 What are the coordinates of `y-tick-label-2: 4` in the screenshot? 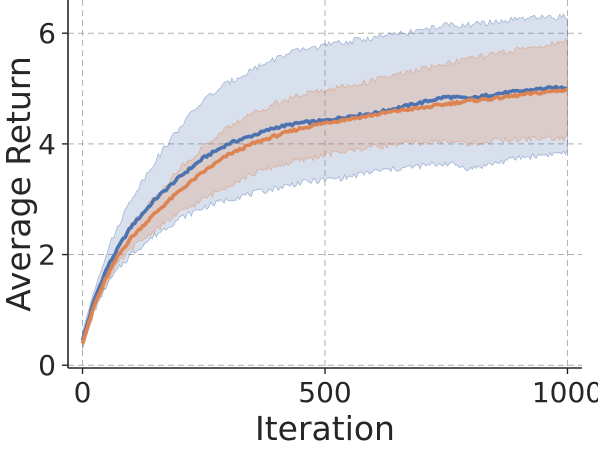 It's located at (47, 144).